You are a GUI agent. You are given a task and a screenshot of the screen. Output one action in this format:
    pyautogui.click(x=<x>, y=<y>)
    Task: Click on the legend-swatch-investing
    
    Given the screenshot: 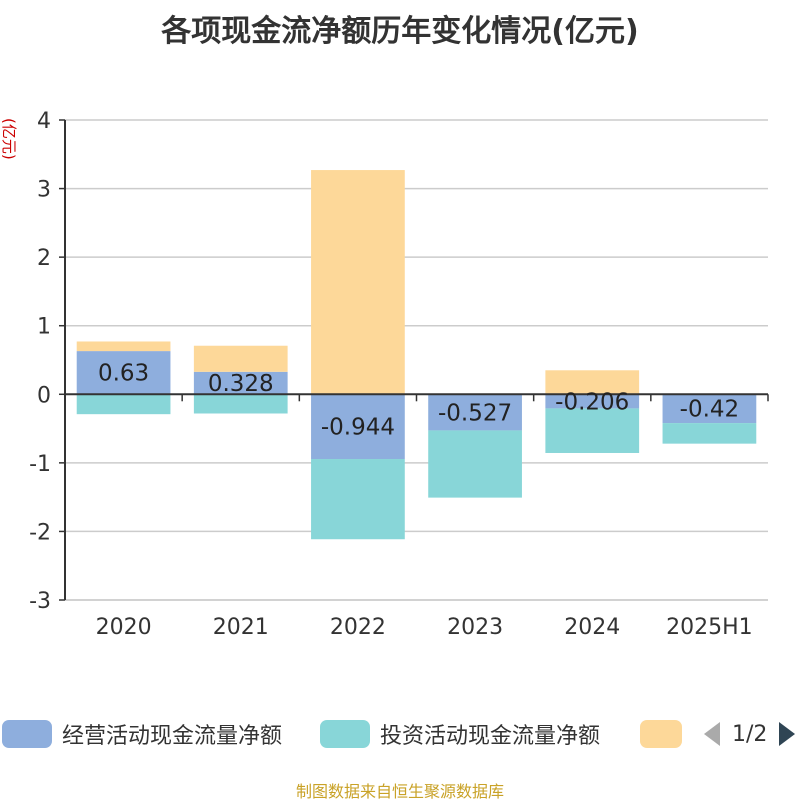 What is the action you would take?
    pyautogui.click(x=345, y=734)
    